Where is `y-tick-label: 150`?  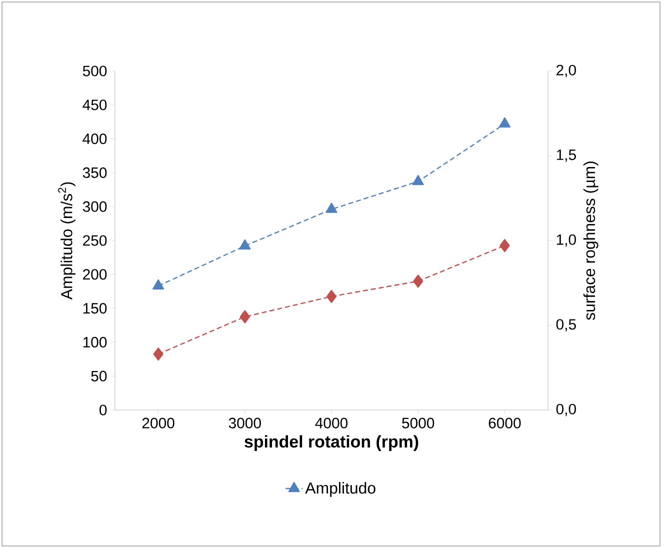 y-tick-label: 150 is located at coordinates (95, 308).